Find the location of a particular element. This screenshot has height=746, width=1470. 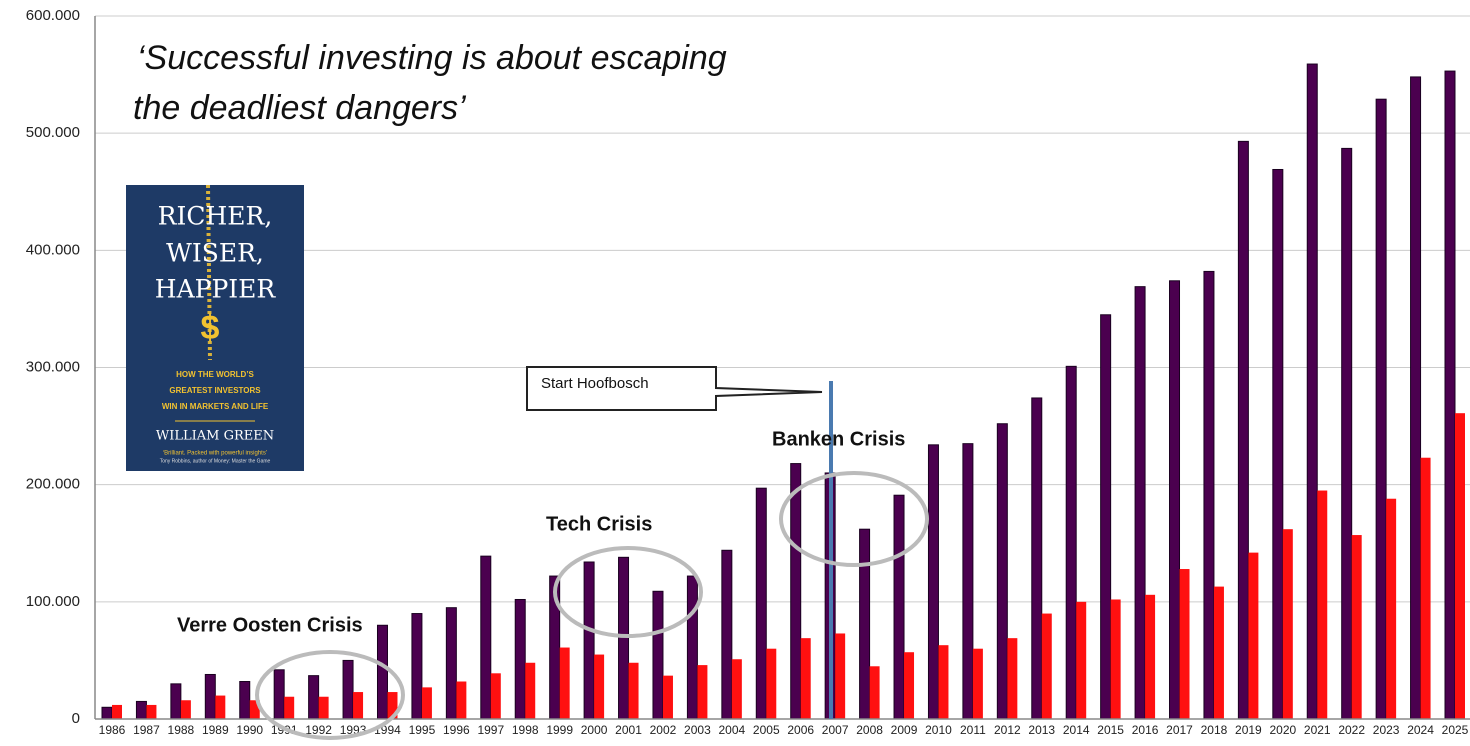

cover-symbol: $ is located at coordinates (210, 328).